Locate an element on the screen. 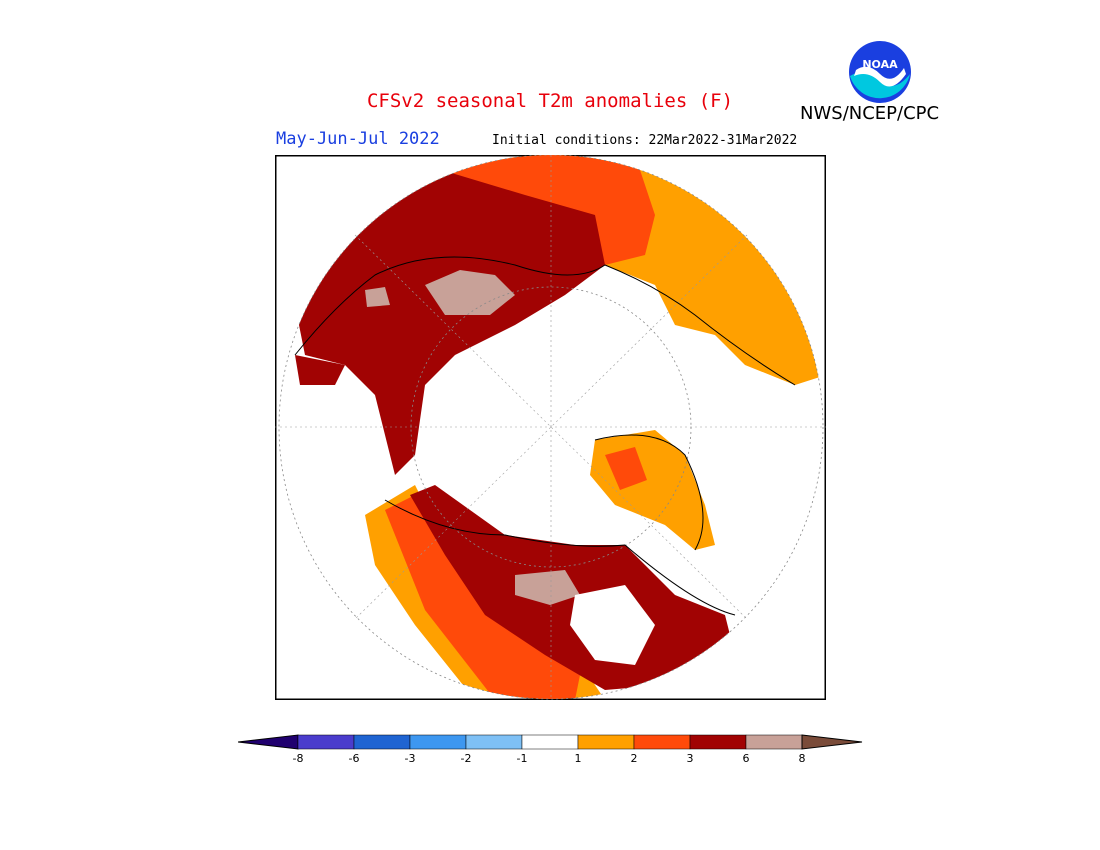  colorbar-tick-label: -6 is located at coordinates (354, 758).